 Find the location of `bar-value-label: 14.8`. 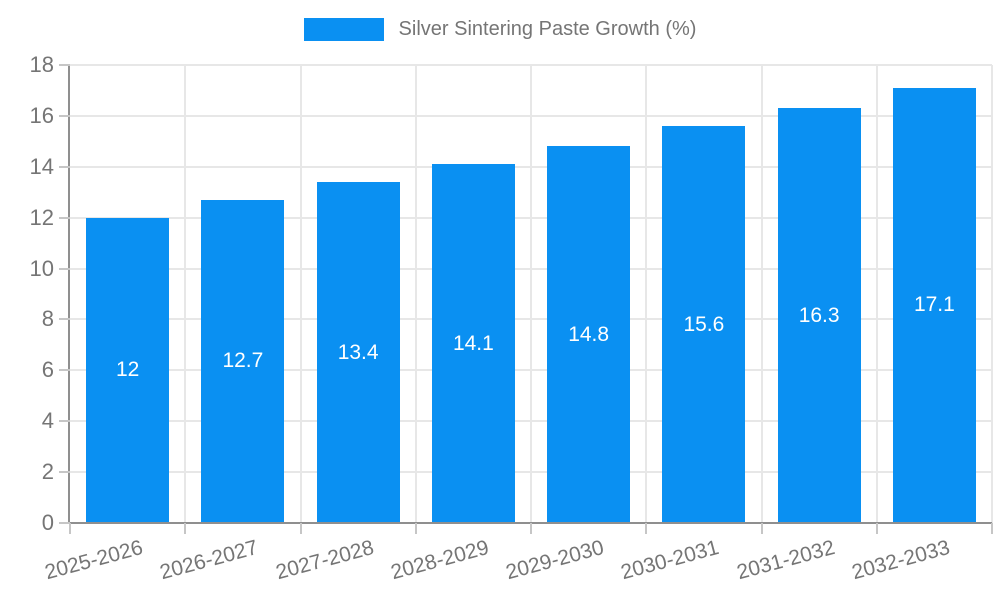

bar-value-label: 14.8 is located at coordinates (589, 334).